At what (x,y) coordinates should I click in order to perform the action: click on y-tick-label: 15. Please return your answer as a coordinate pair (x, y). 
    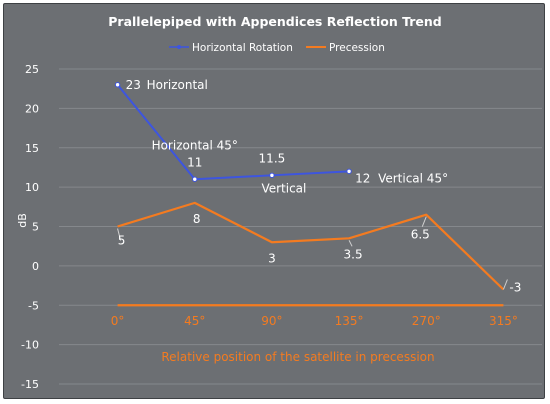
    Looking at the image, I should click on (32, 148).